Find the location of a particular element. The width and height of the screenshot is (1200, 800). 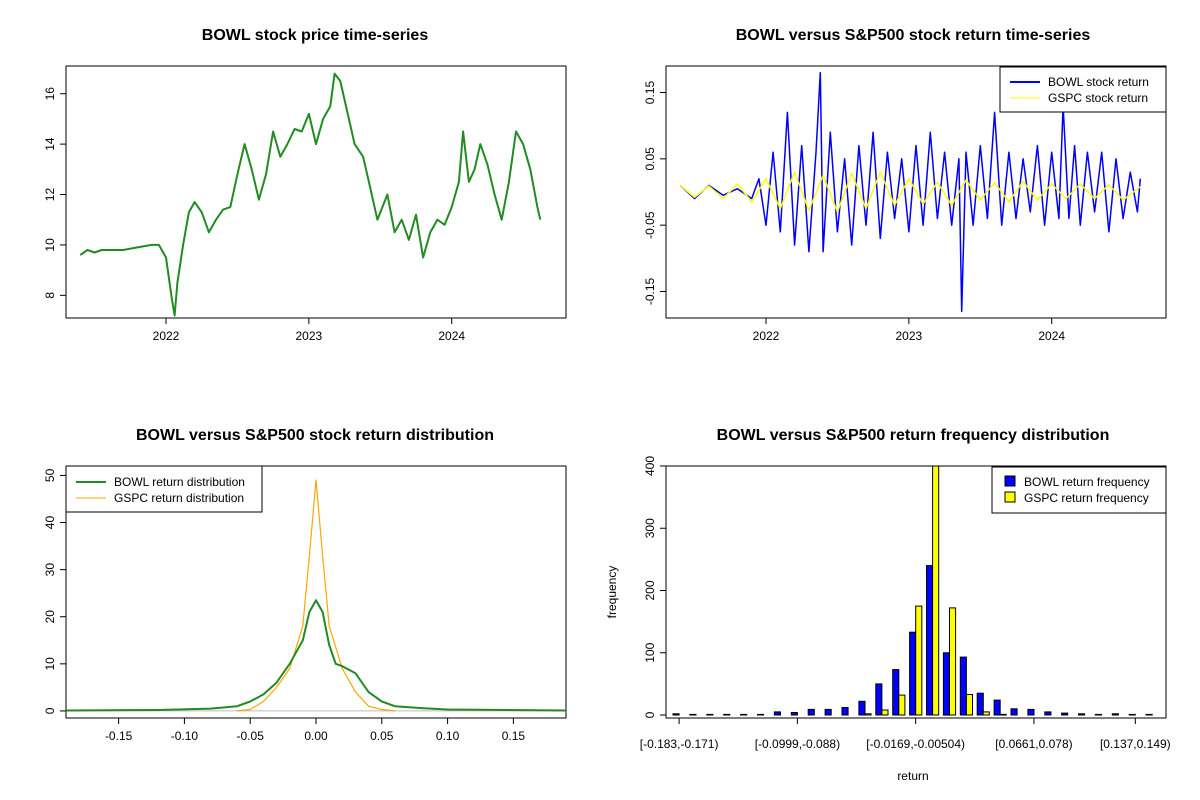

density-x-tick-label: 0.10 is located at coordinates (448, 736).